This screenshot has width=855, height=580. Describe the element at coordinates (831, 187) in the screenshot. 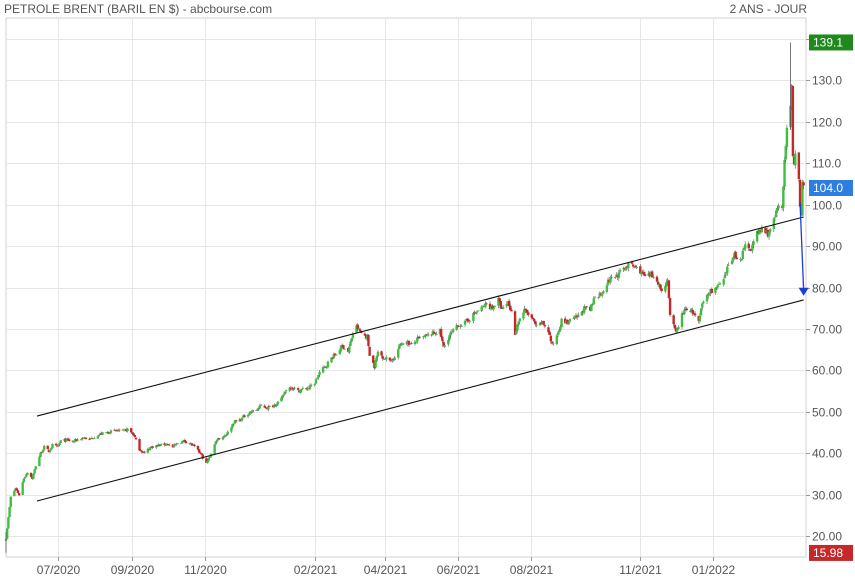

I see `value-badge: 104.0` at that location.